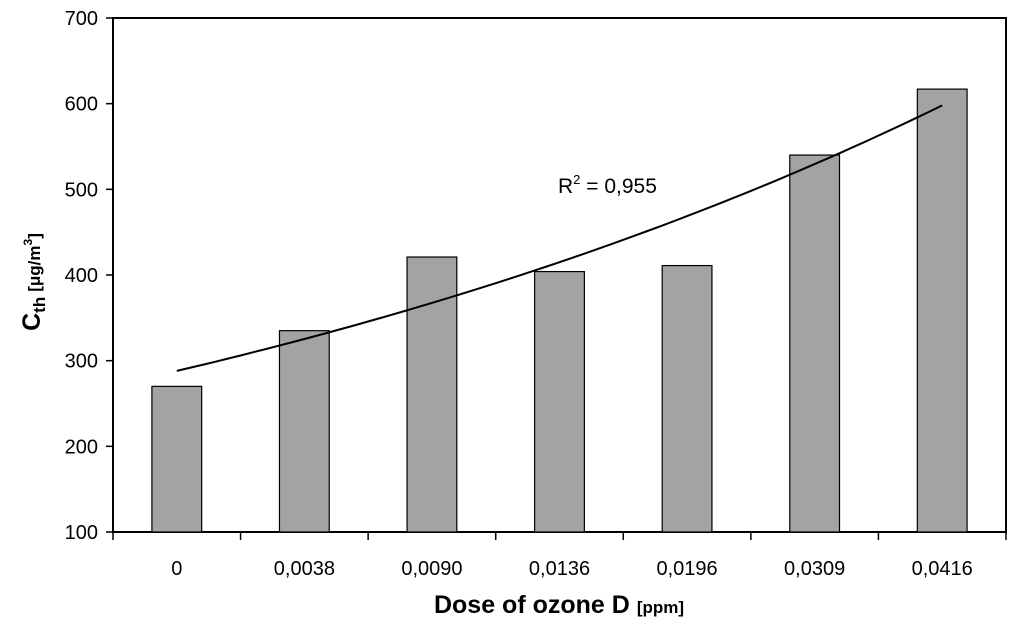 The height and width of the screenshot is (628, 1023). I want to click on x-tick-label: 0,0416, so click(942, 569).